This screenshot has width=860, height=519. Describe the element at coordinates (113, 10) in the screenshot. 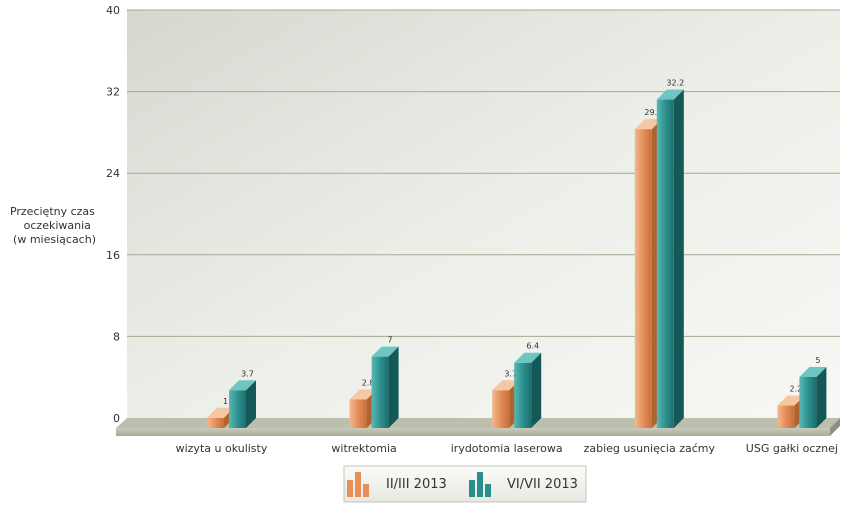

I see `y-tick-label: 40` at that location.